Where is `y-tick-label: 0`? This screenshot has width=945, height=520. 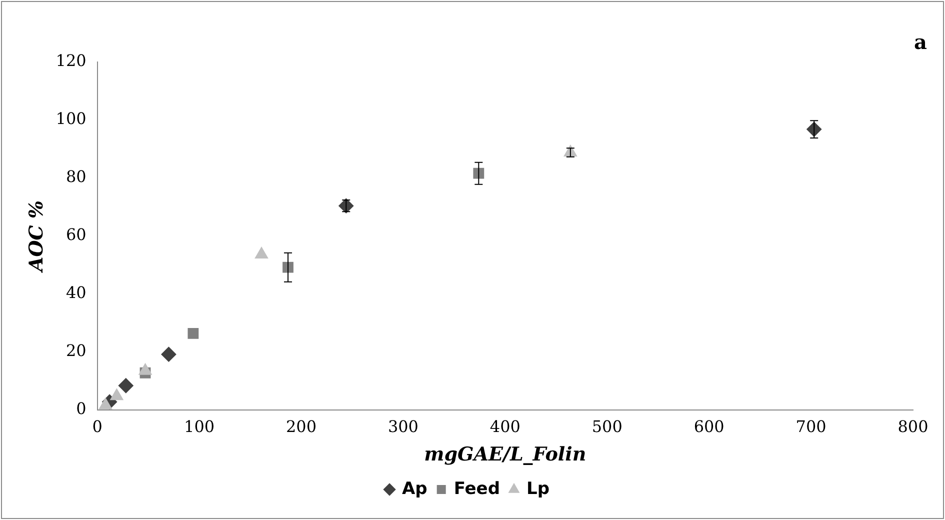
y-tick-label: 0 is located at coordinates (81, 408).